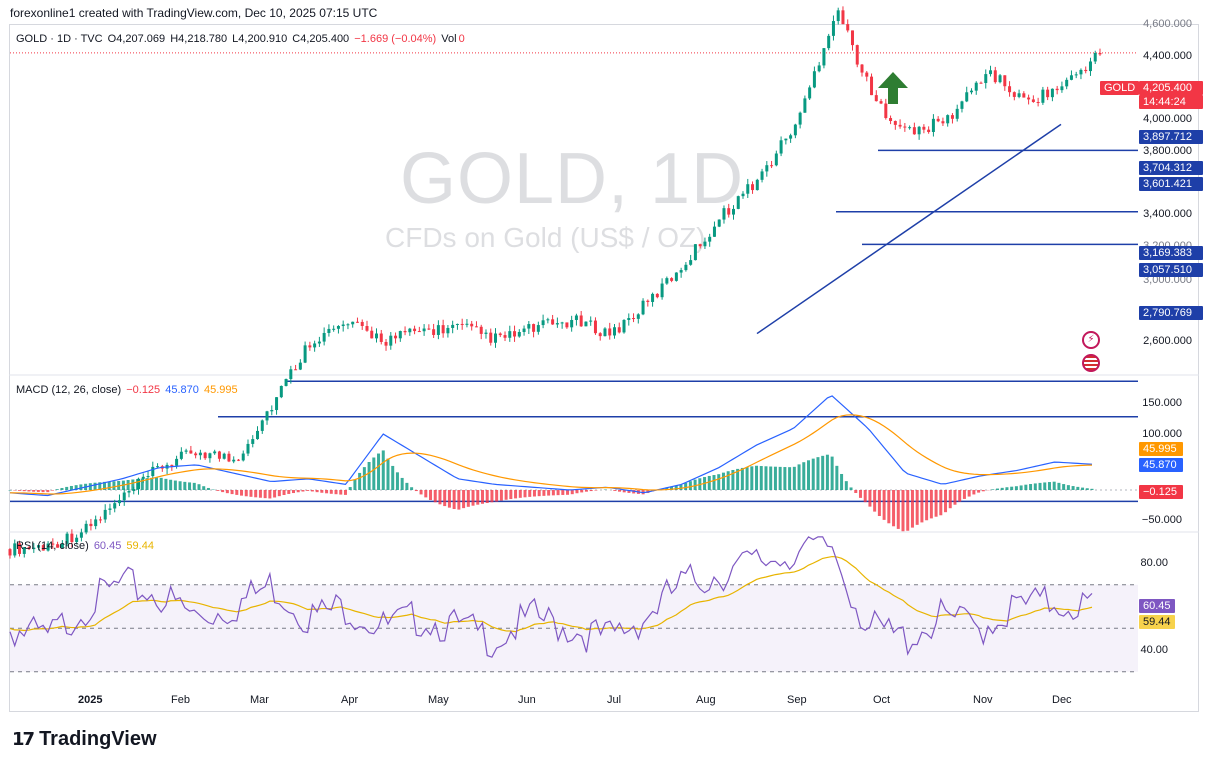 The width and height of the screenshot is (1208, 768). I want to click on rsi-title: RSI (14, close), so click(52, 546).